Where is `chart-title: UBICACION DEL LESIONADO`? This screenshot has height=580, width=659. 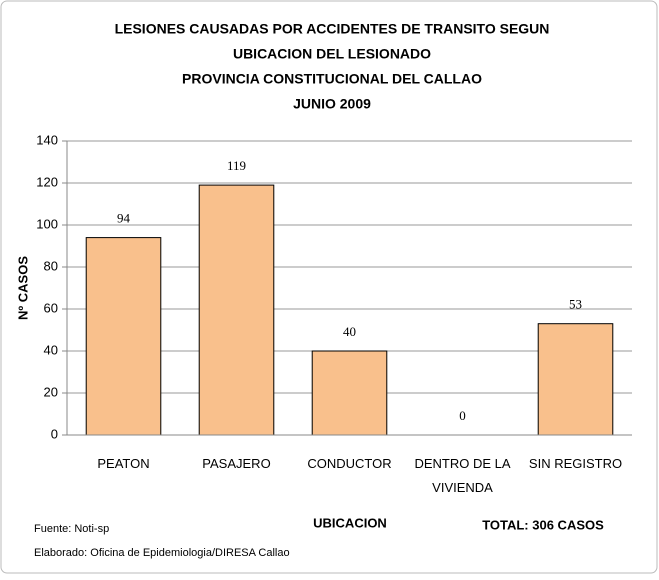 chart-title: UBICACION DEL LESIONADO is located at coordinates (332, 54).